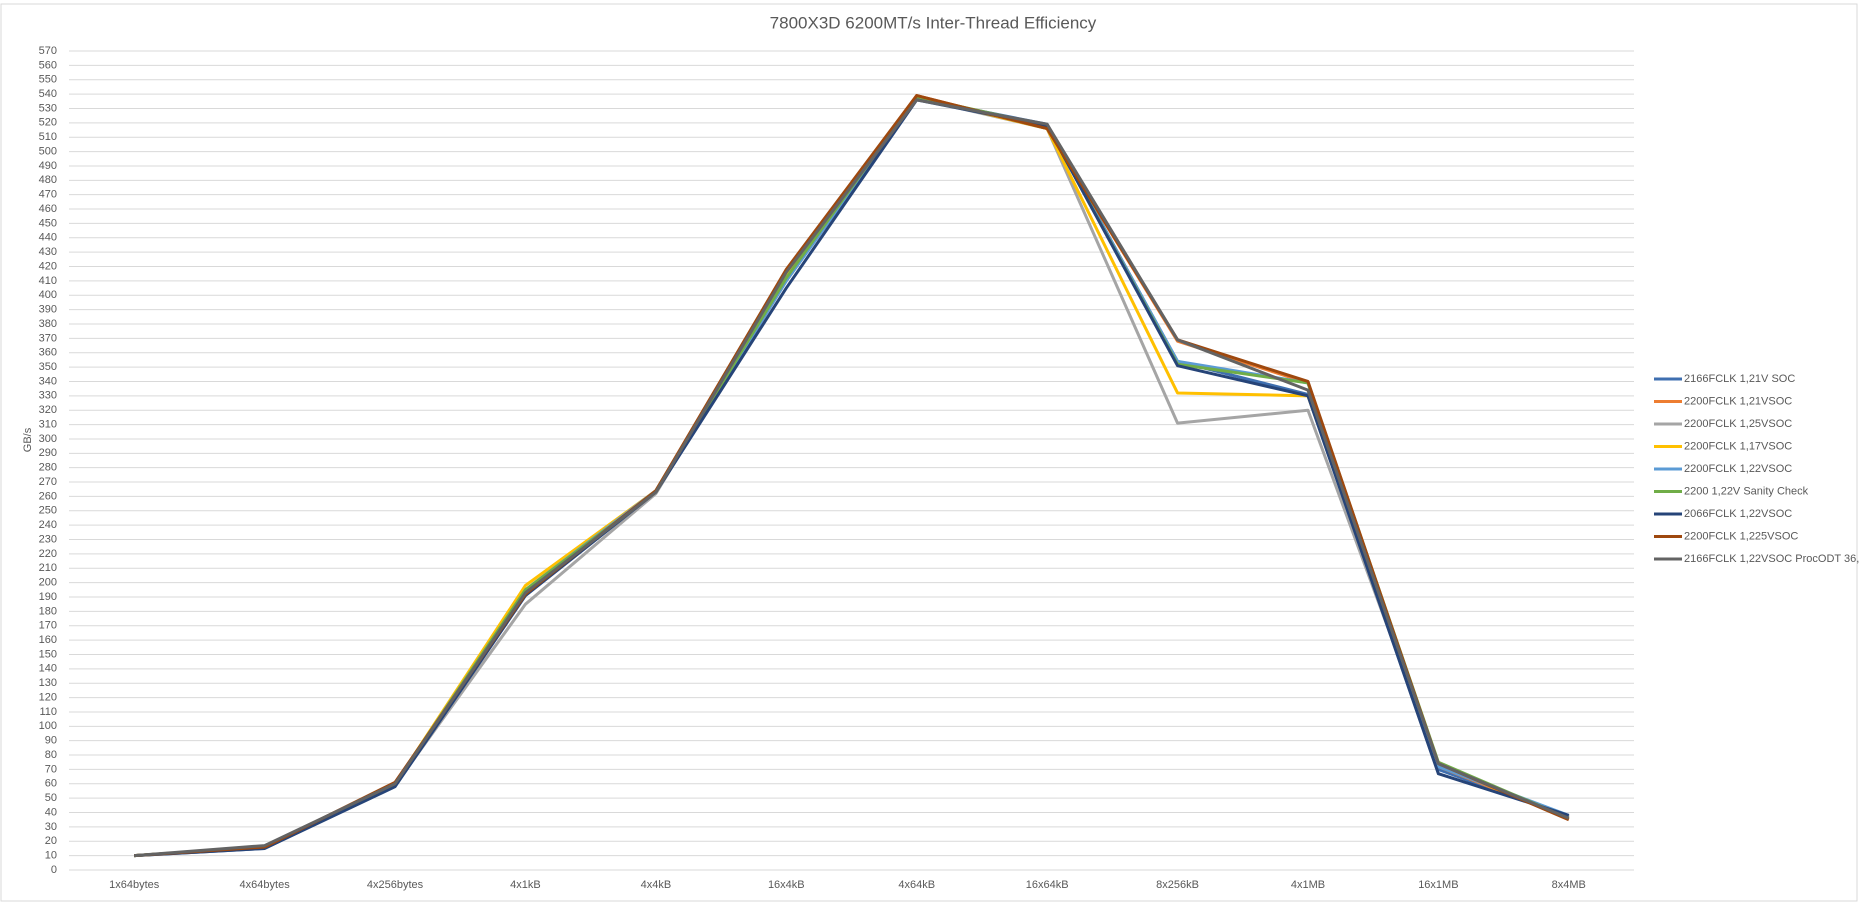 The image size is (1859, 903). What do you see at coordinates (1738, 401) in the screenshot?
I see `legend-label: 2200FCLK 1,21VSOC` at bounding box center [1738, 401].